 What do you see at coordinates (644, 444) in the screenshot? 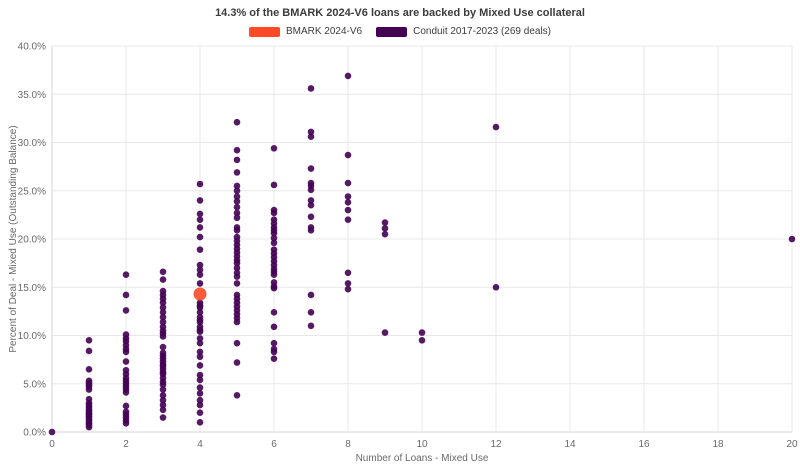
I see `x-tick-label: 16` at bounding box center [644, 444].